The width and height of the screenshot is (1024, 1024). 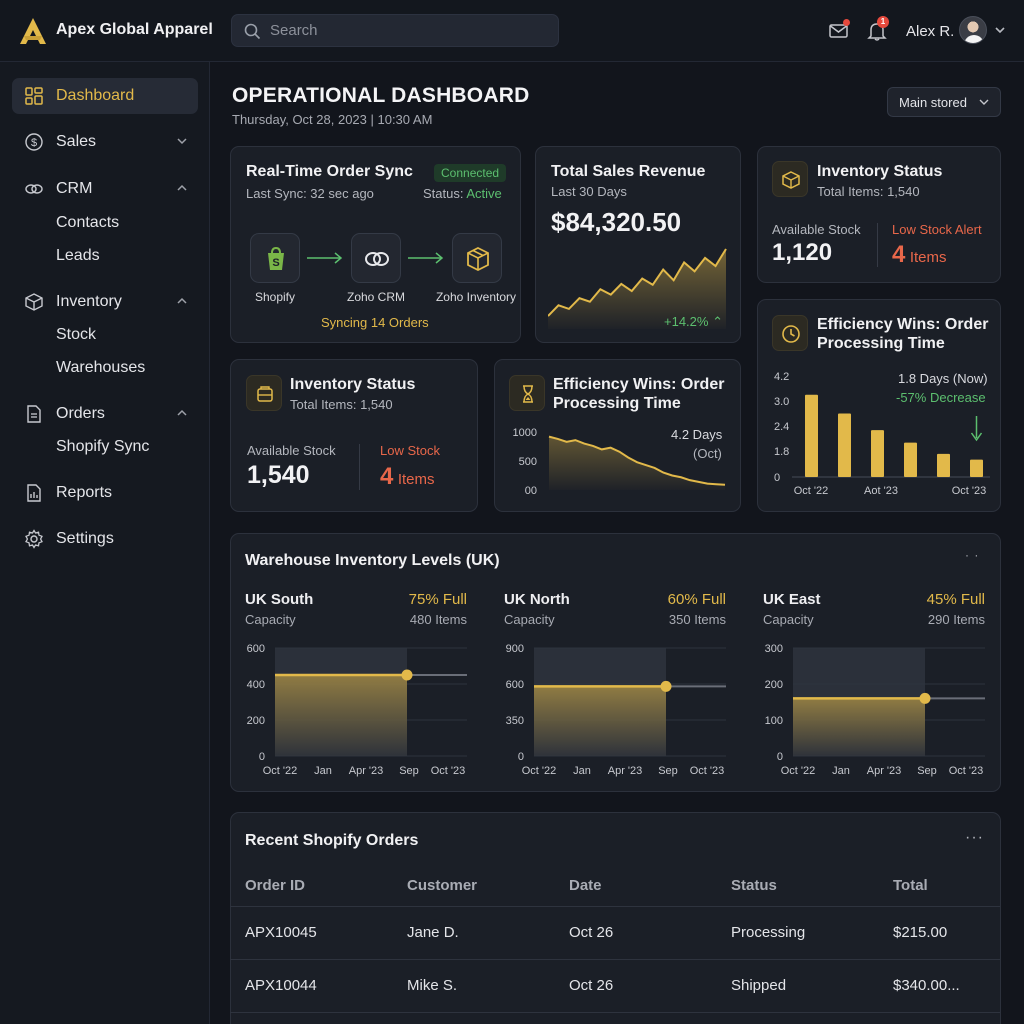 I want to click on order-total: $215.00, so click(x=939, y=933).